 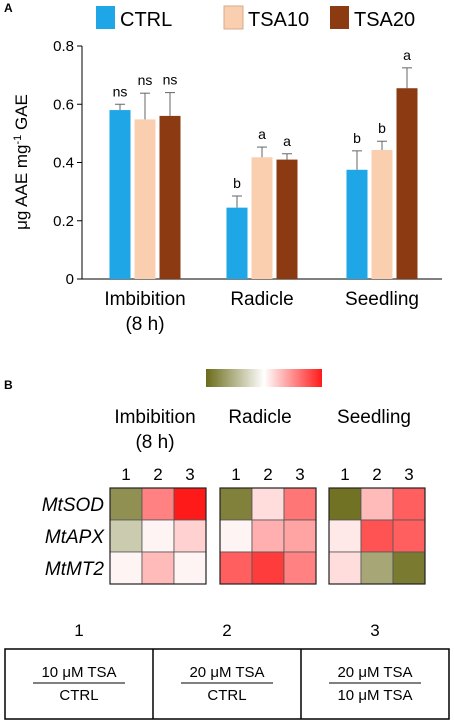 I want to click on comparison-box, so click(x=227, y=684).